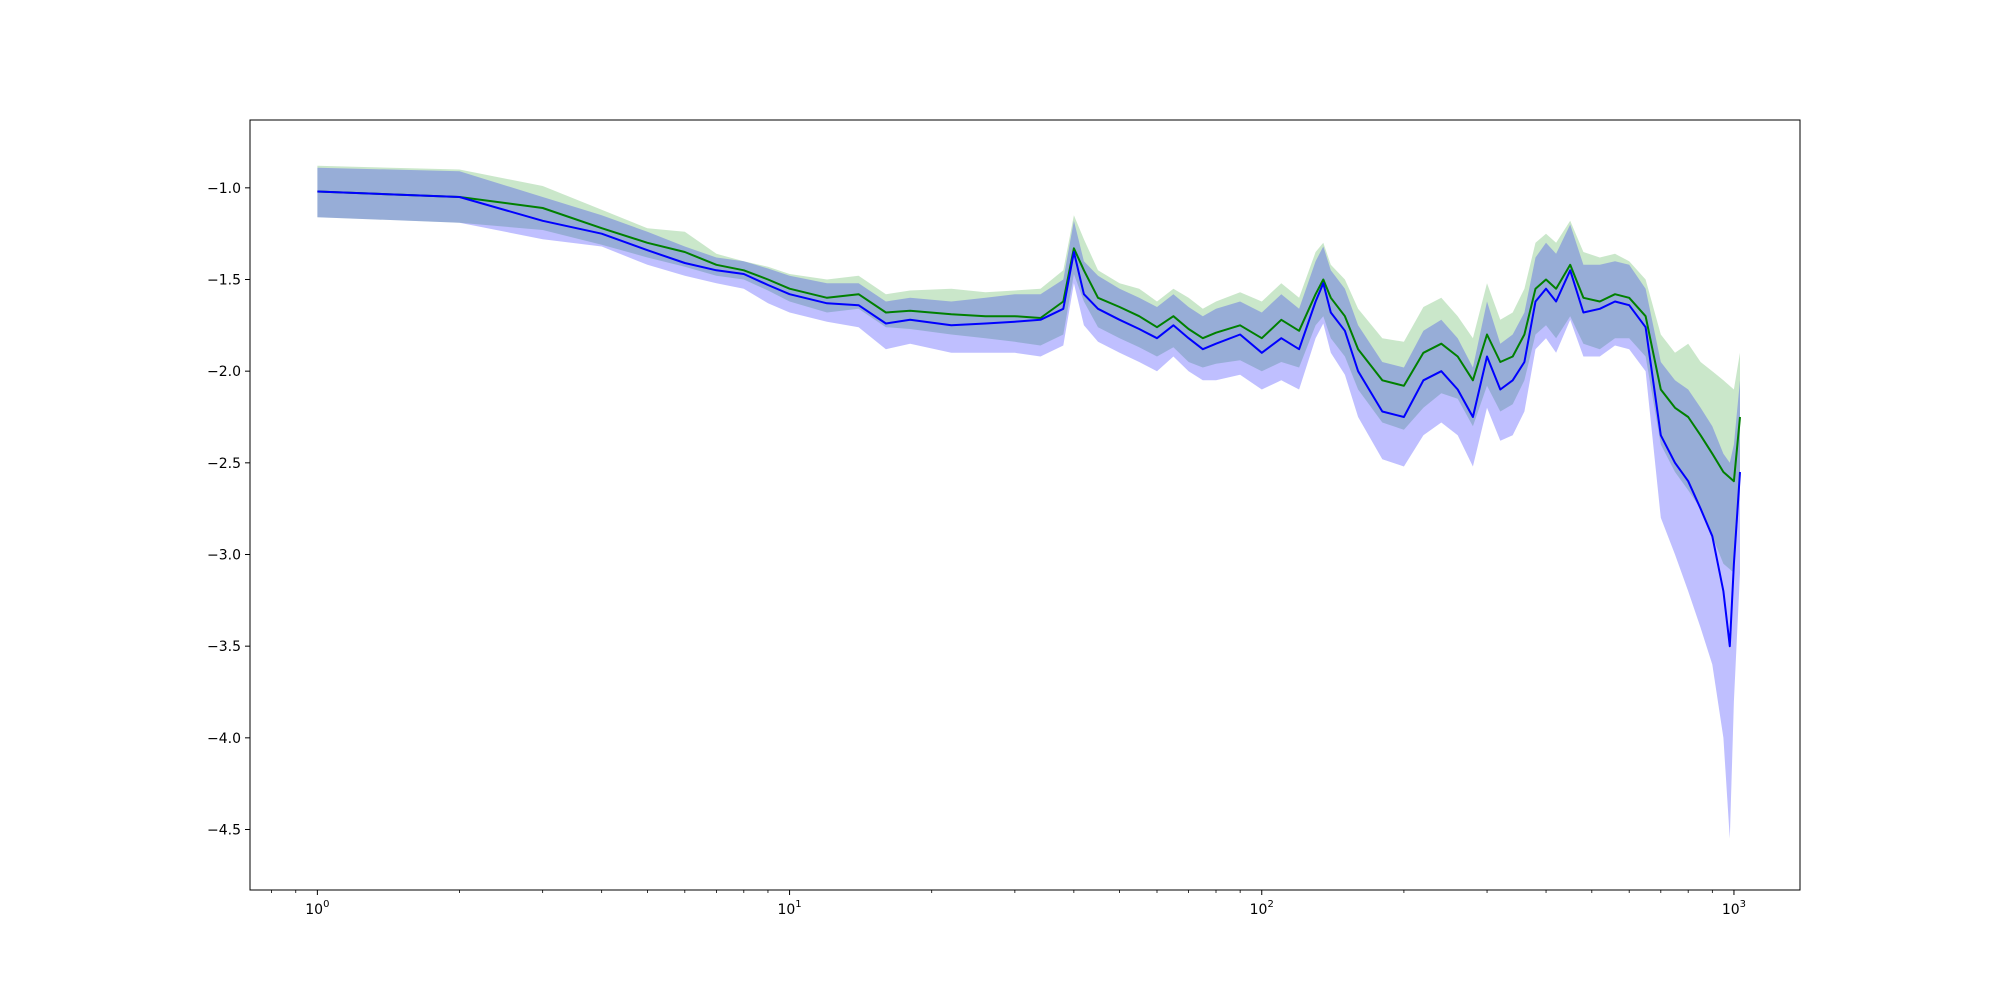 Image resolution: width=2000 pixels, height=1000 pixels. I want to click on y-tick-label: −1.5, so click(224, 281).